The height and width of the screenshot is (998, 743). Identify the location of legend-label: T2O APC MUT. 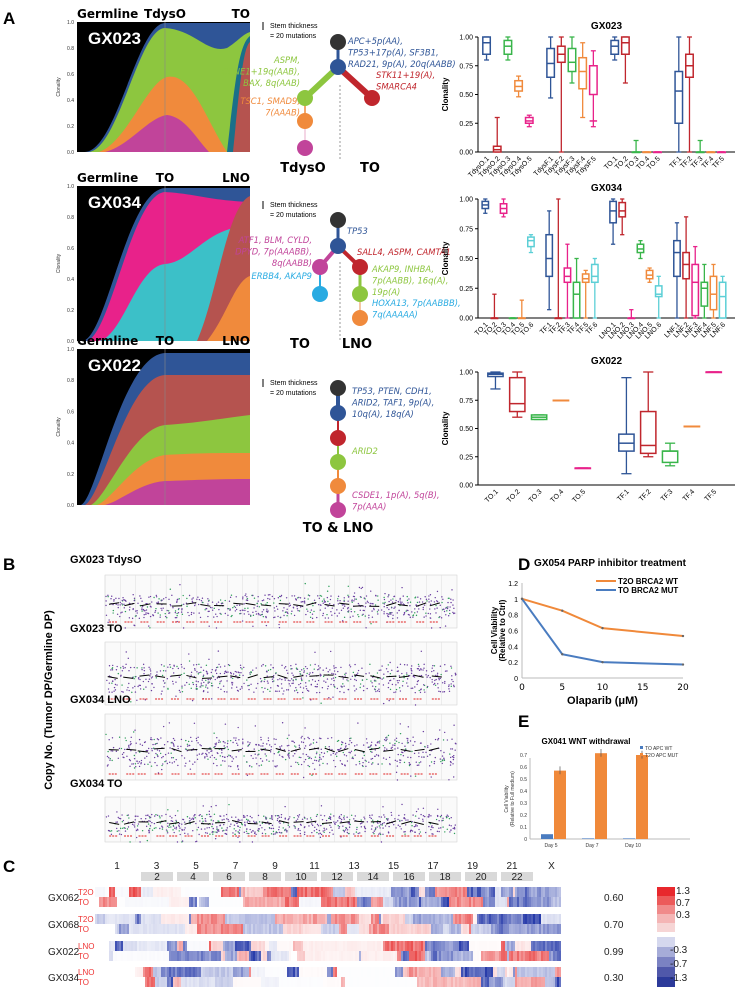
(661, 756).